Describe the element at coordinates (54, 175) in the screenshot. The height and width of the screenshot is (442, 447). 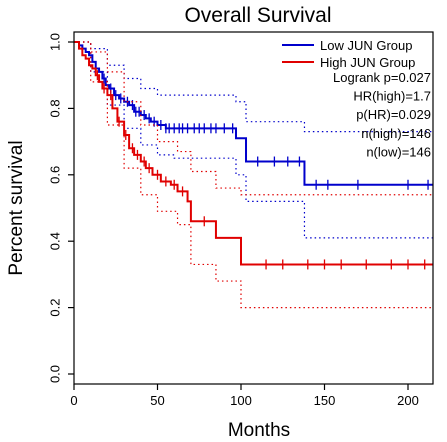
I see `y-tick-label: 0.6` at that location.